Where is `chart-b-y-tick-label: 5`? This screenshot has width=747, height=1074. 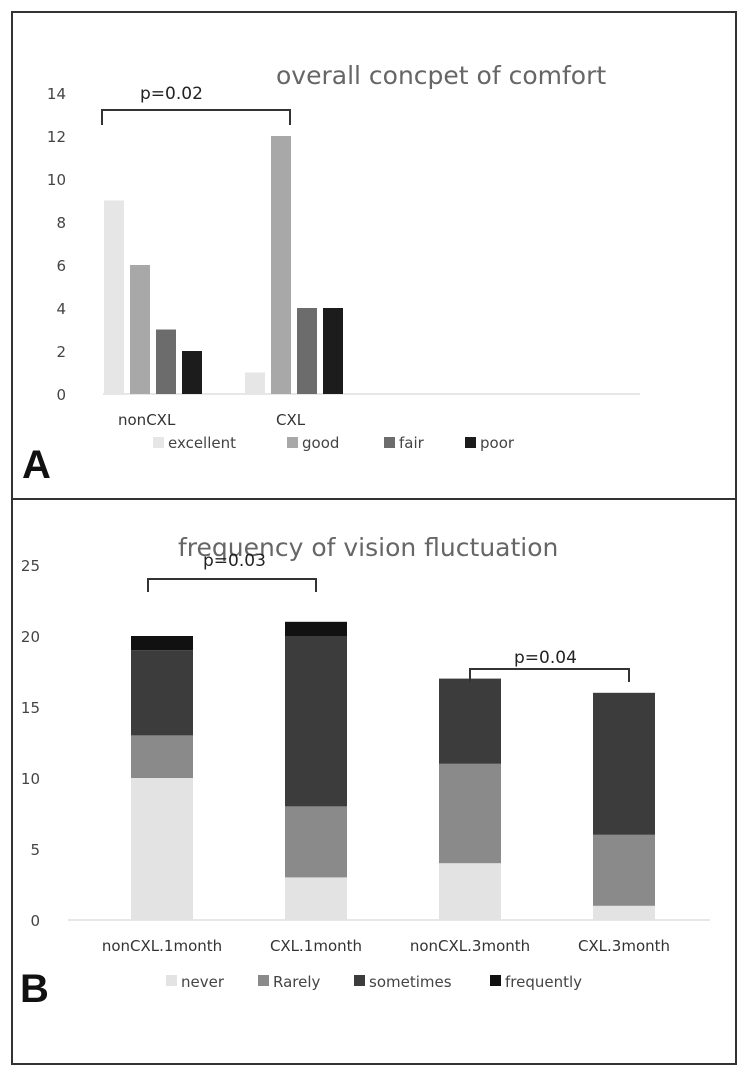 chart-b-y-tick-label: 5 is located at coordinates (35, 850).